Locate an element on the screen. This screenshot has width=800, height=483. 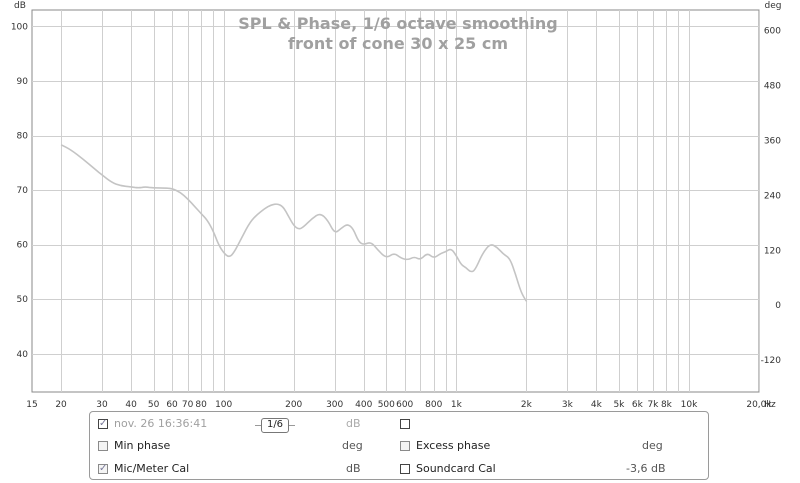
x-tick-label: 15 is located at coordinates (31, 405).